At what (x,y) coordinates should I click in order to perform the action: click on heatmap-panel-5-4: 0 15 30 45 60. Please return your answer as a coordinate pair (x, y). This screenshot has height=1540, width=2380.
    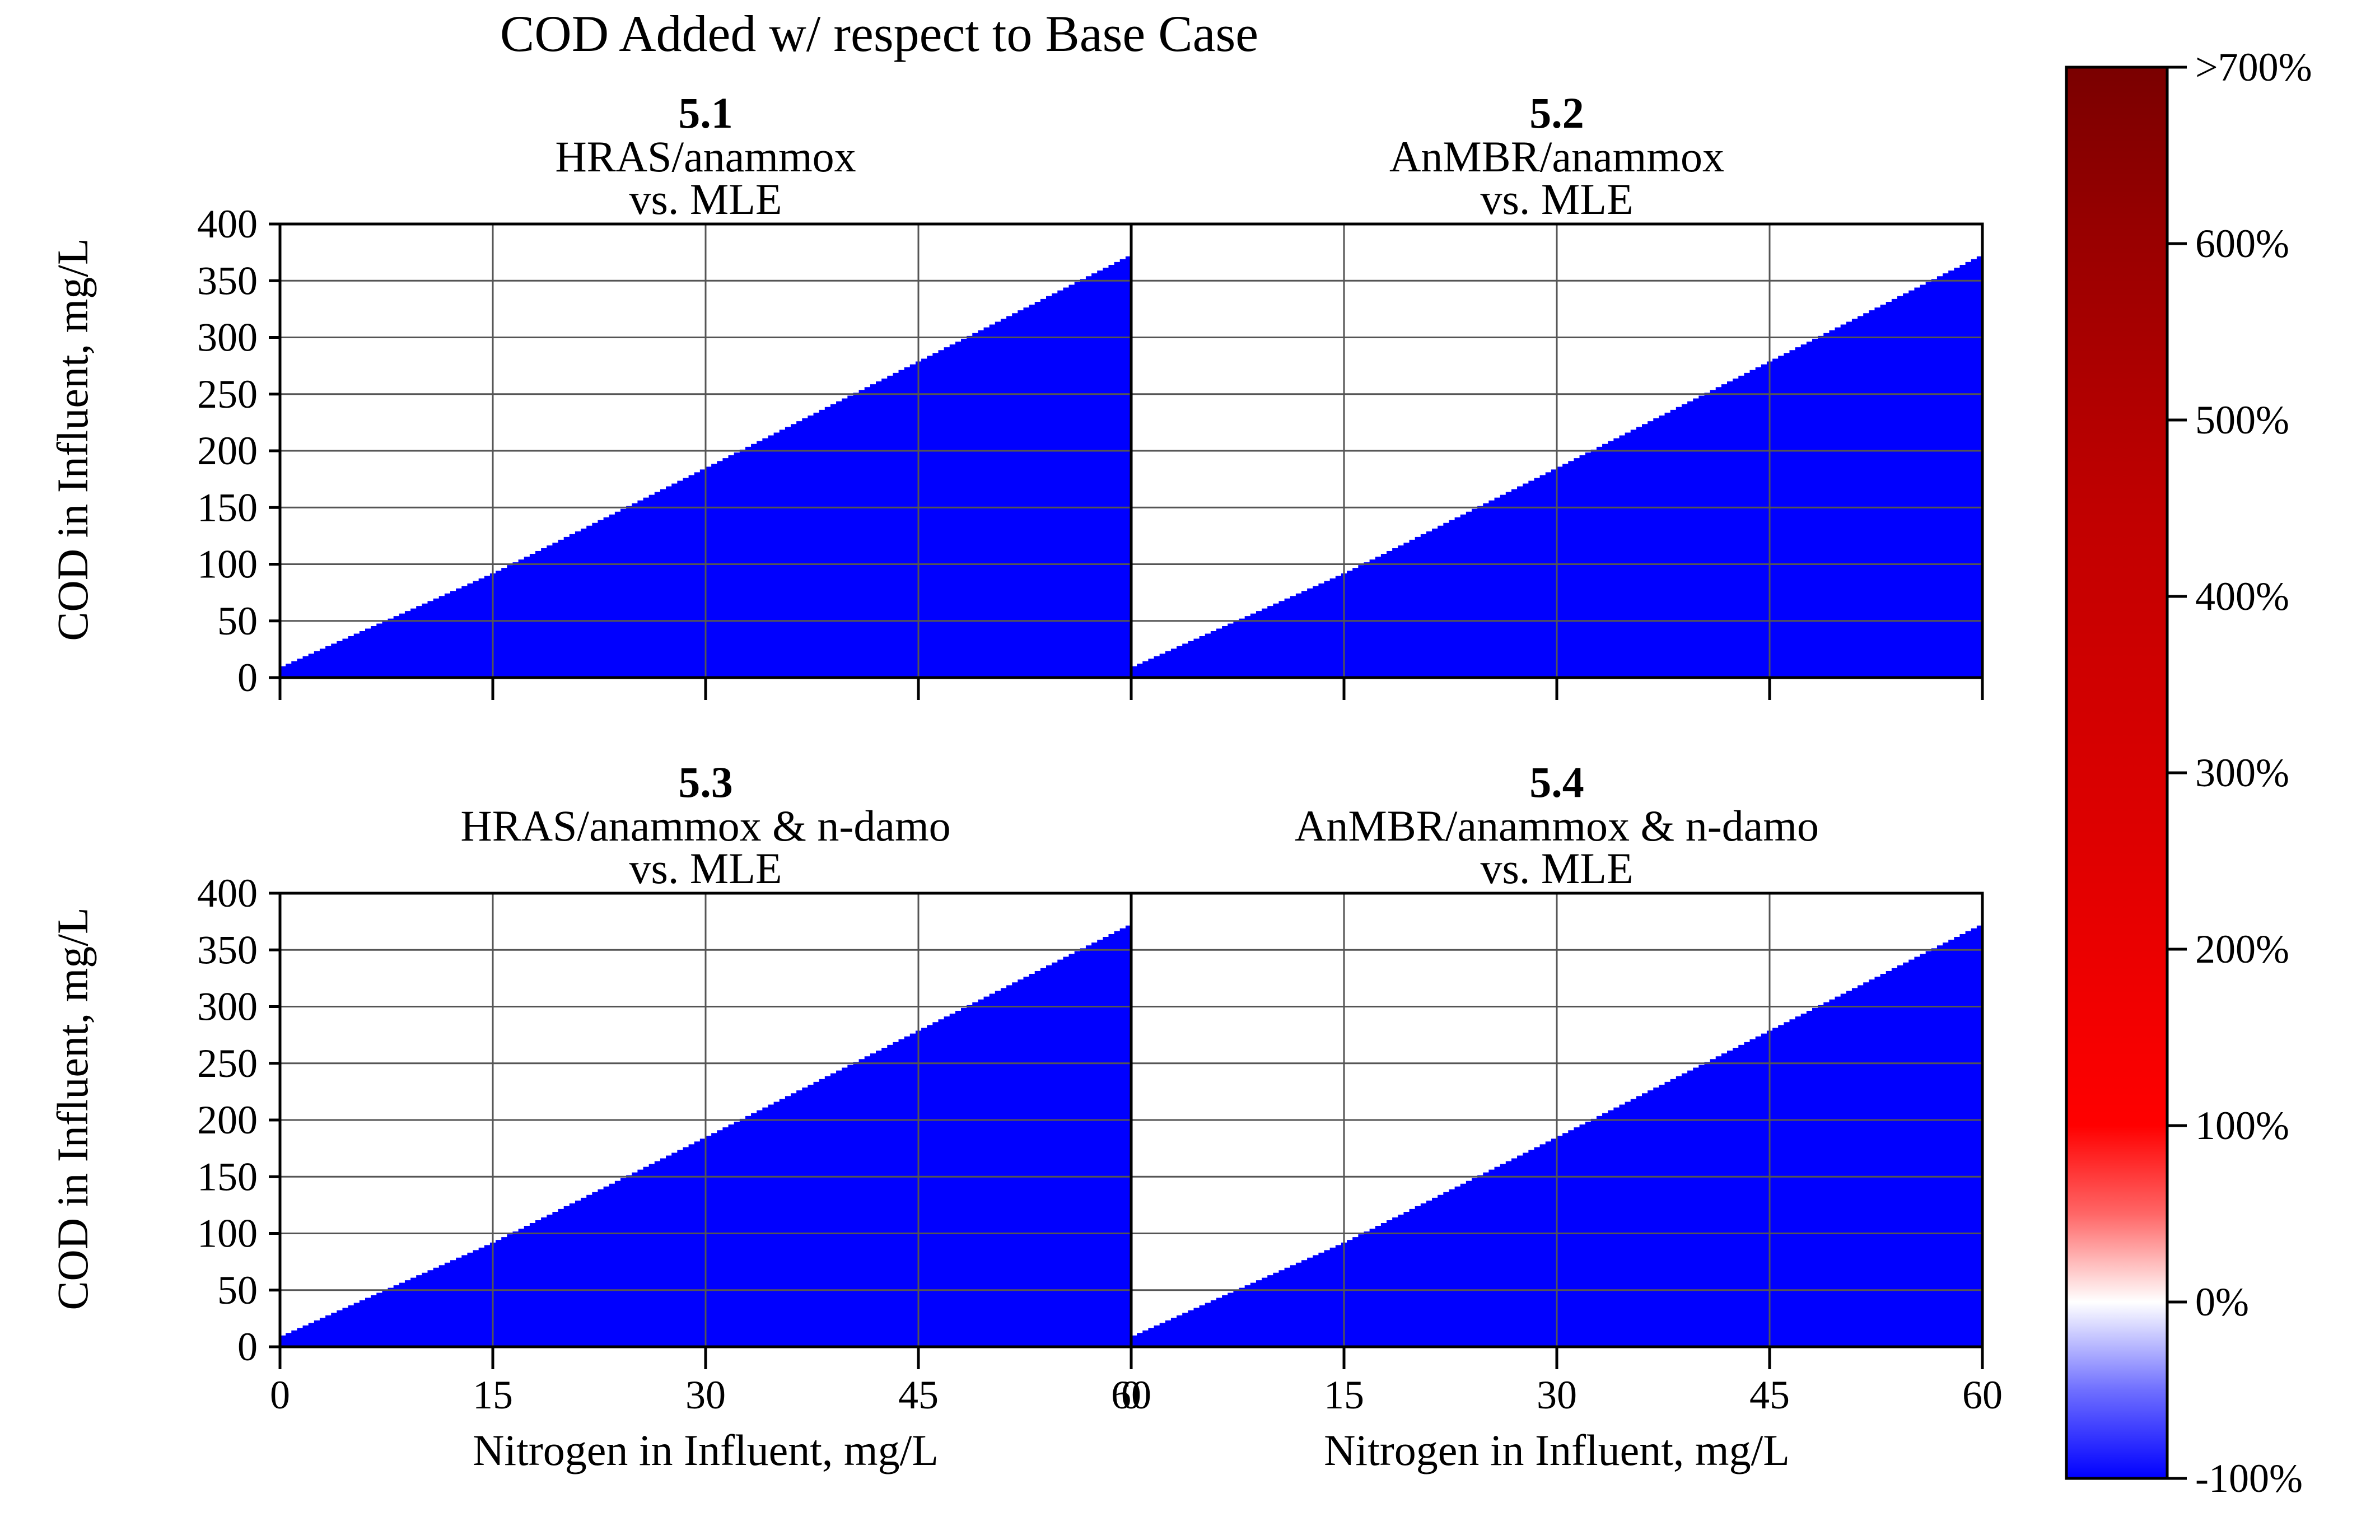
    Looking at the image, I should click on (1562, 1155).